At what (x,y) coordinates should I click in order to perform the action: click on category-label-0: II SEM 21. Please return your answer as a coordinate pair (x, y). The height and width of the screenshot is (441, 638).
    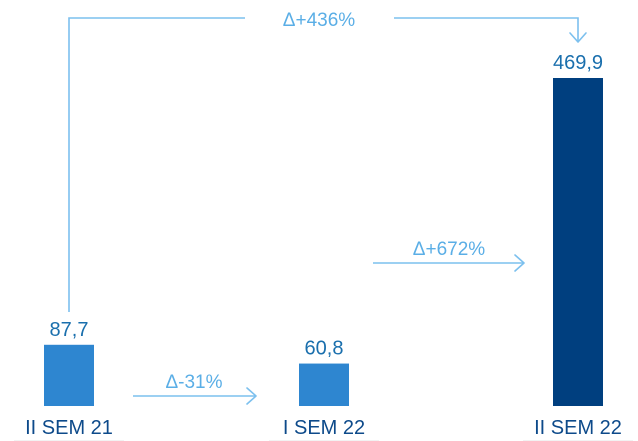
    Looking at the image, I should click on (69, 428).